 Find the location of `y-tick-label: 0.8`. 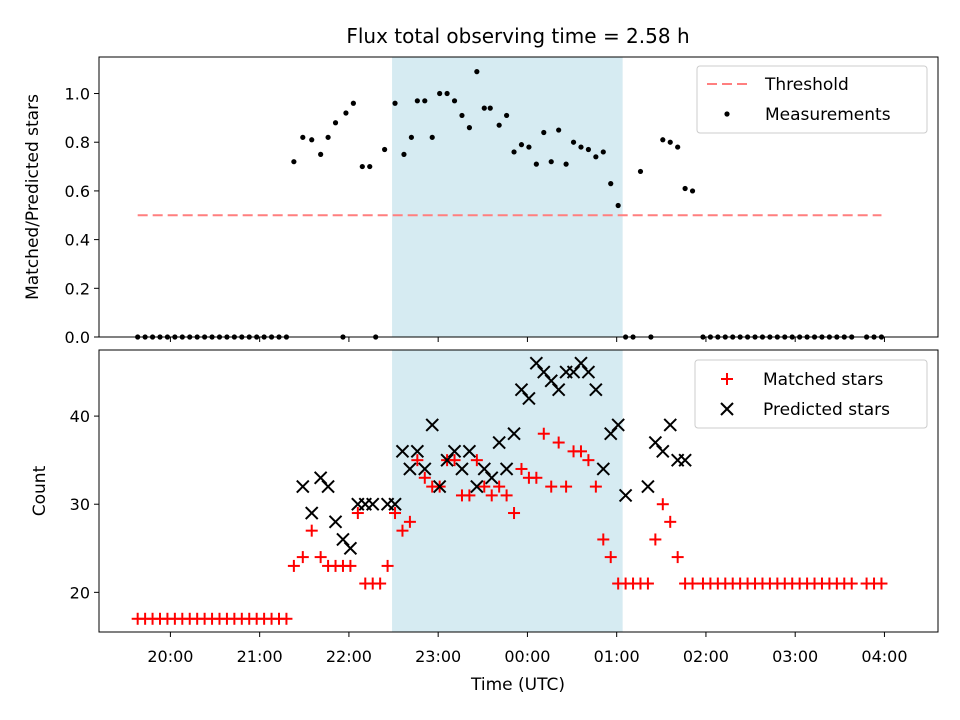

y-tick-label: 0.8 is located at coordinates (77, 142).